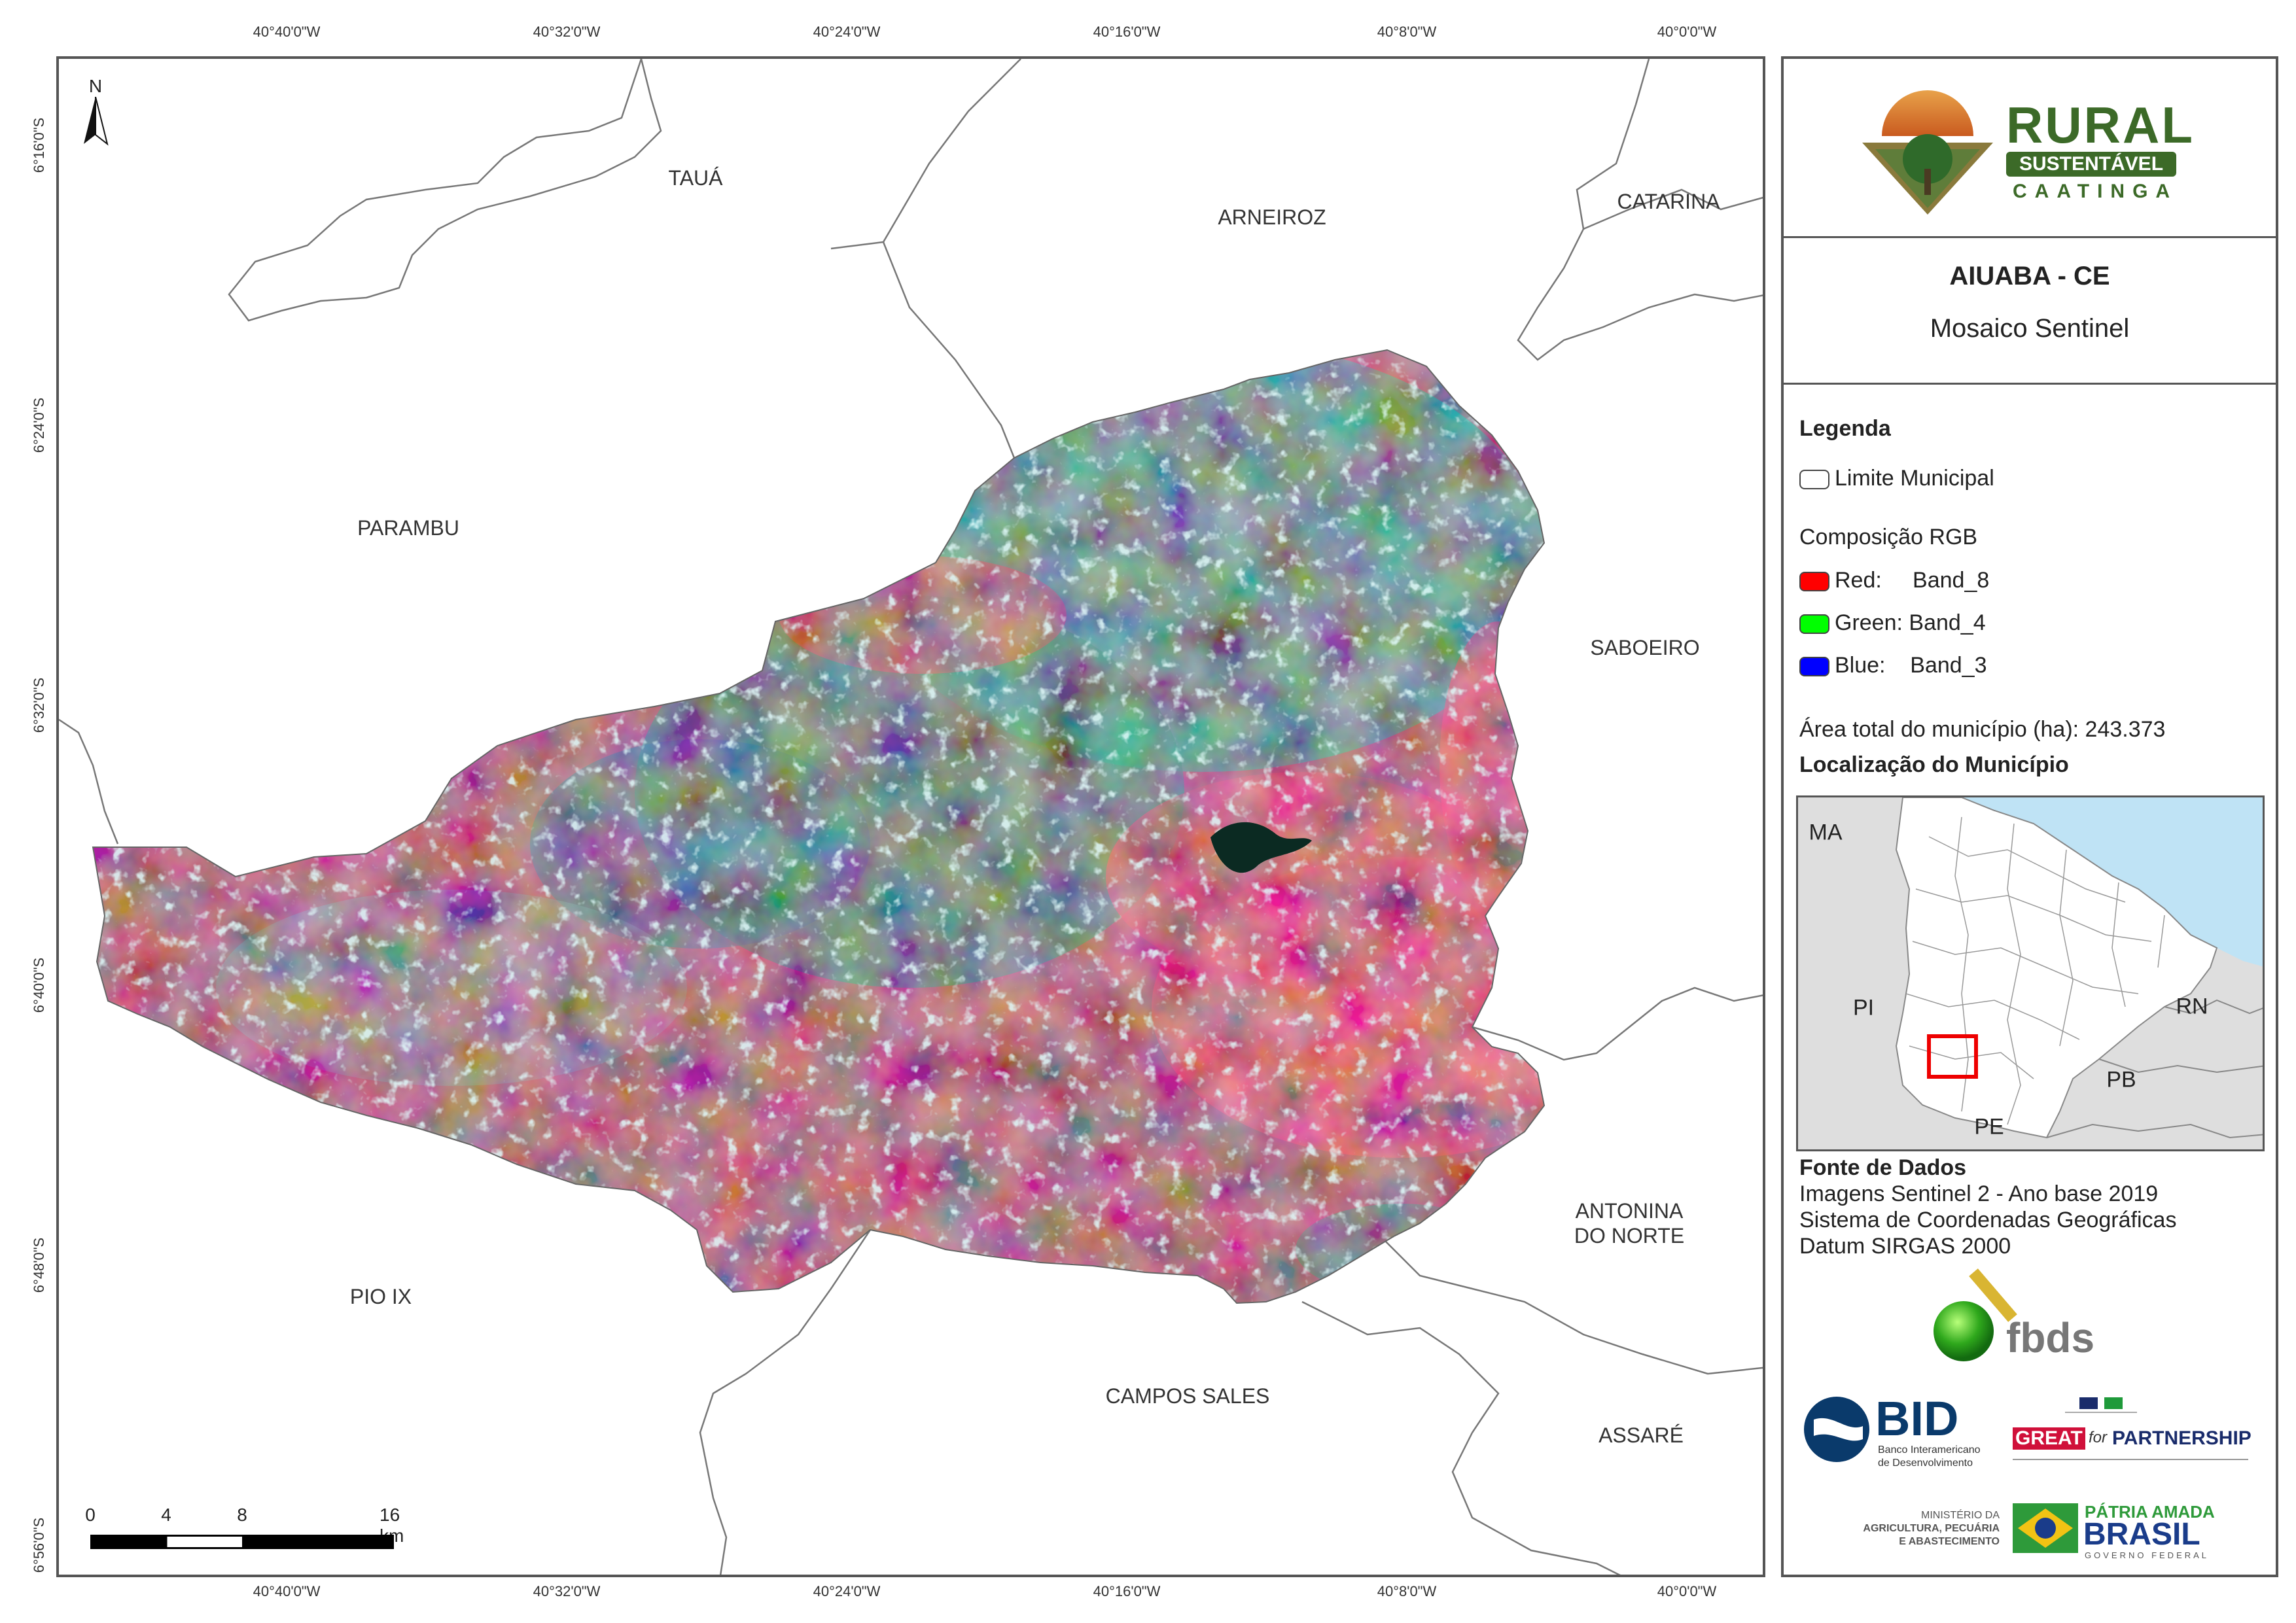 Image resolution: width=2296 pixels, height=1623 pixels. Describe the element at coordinates (1814, 624) in the screenshot. I see `legend-swatch-green` at that location.